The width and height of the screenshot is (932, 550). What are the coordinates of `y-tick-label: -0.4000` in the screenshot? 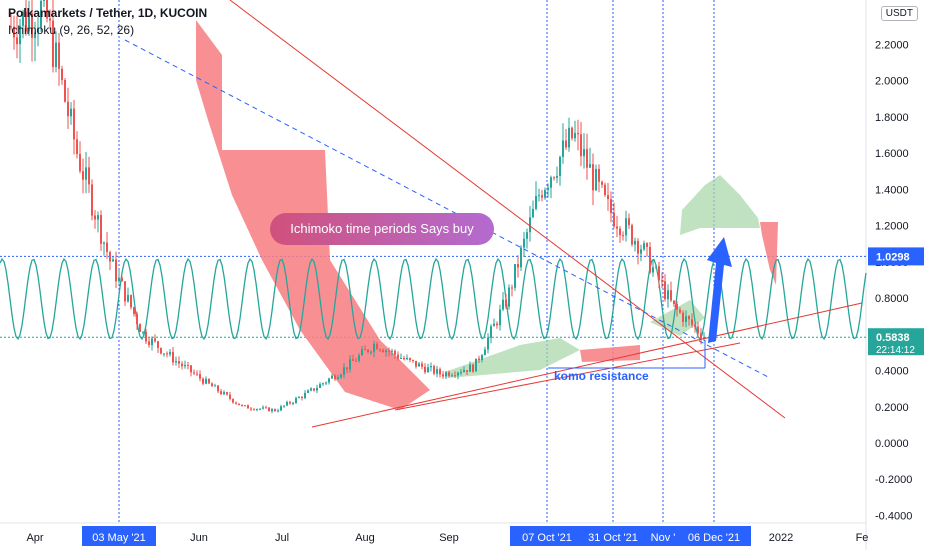 It's located at (893, 516).